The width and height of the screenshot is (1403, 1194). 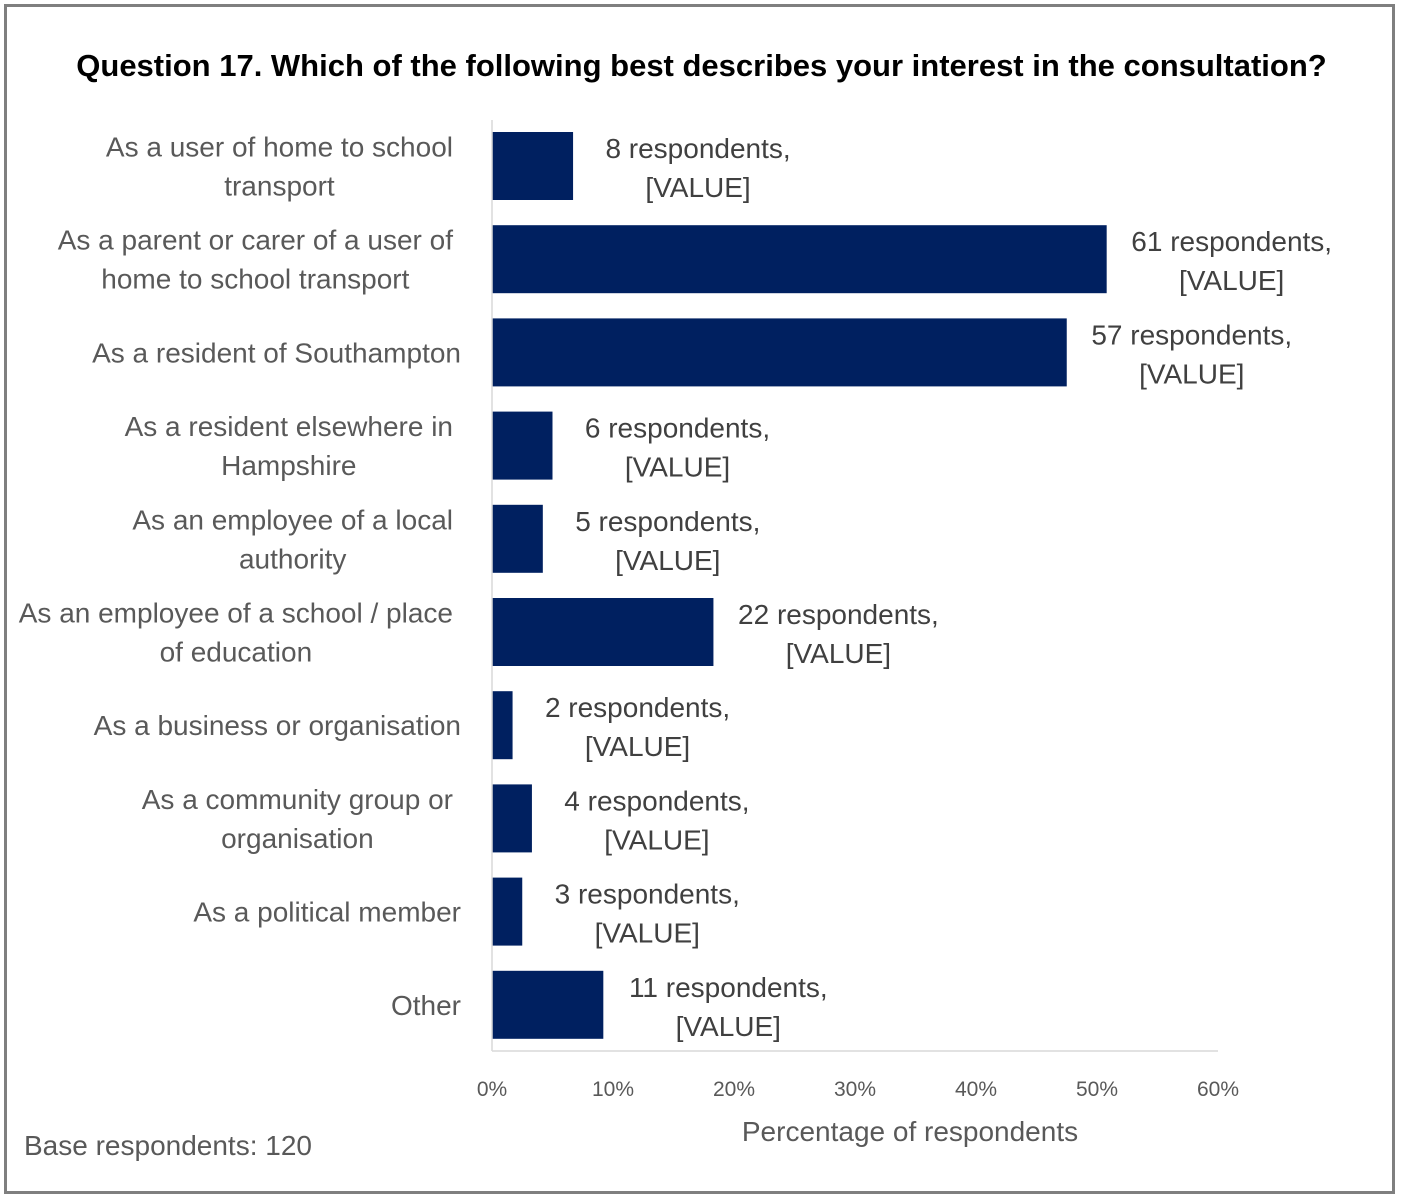 I want to click on x-tick-label: 60%, so click(x=1218, y=1089).